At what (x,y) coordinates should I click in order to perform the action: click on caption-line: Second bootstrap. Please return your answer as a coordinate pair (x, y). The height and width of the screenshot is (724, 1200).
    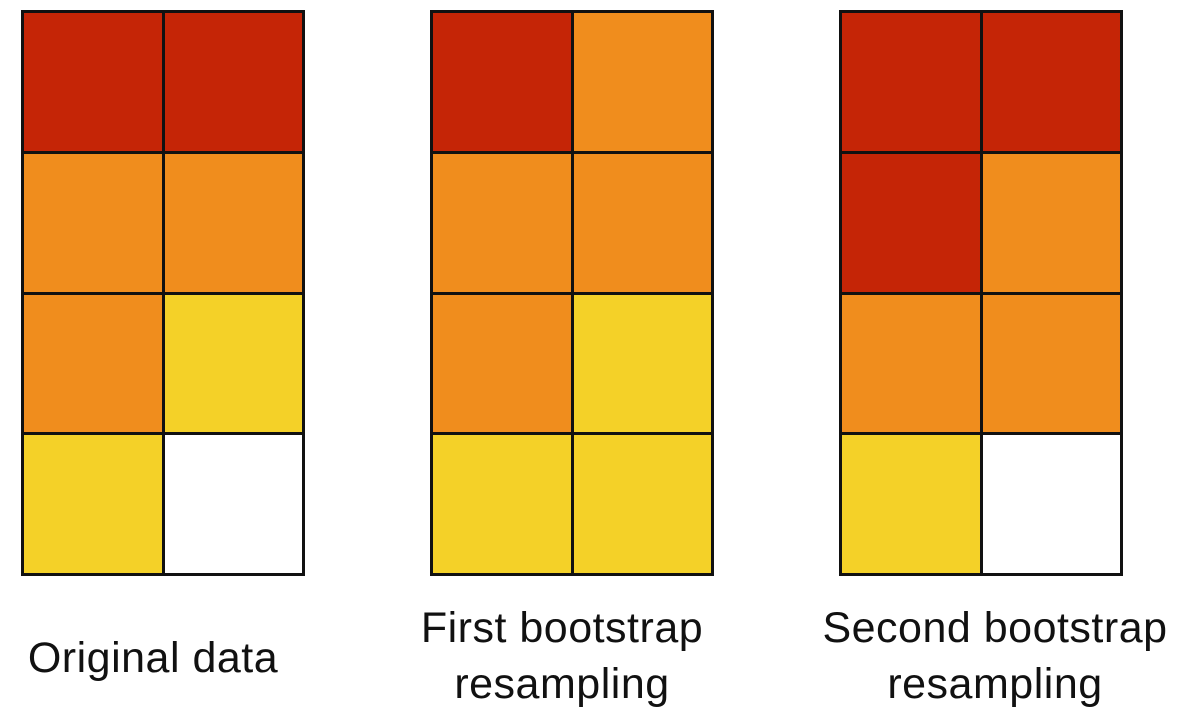
    Looking at the image, I should click on (995, 628).